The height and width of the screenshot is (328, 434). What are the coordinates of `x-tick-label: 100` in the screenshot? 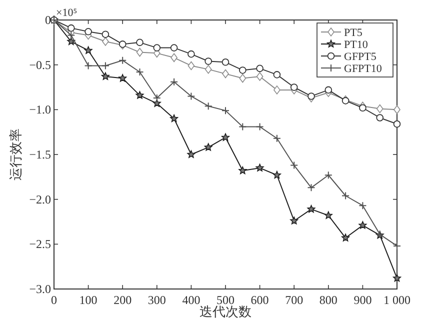 It's located at (88, 300).